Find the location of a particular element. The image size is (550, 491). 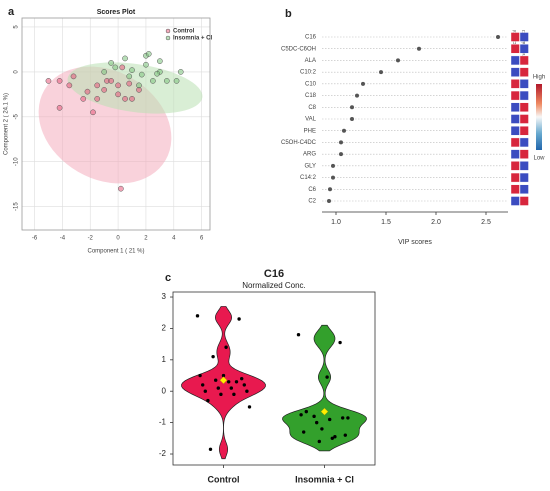

colorbar-label: Low is located at coordinates (539, 159).